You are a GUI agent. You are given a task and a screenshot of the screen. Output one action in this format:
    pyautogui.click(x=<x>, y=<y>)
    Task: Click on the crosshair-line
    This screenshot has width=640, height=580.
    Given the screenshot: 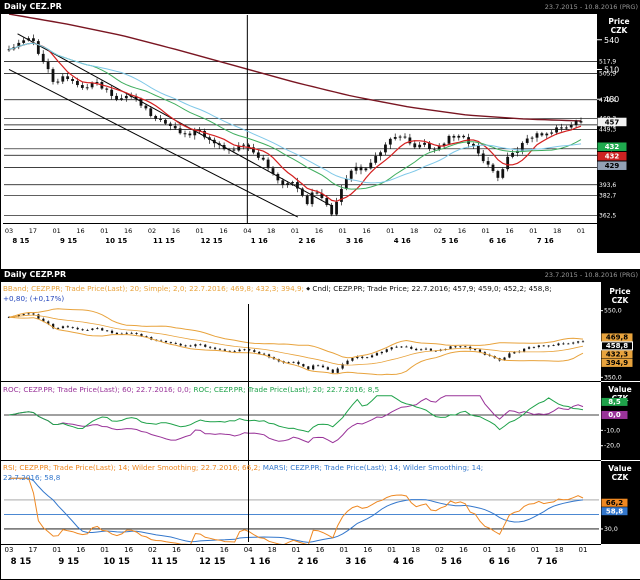 What is the action you would take?
    pyautogui.click(x=248, y=423)
    